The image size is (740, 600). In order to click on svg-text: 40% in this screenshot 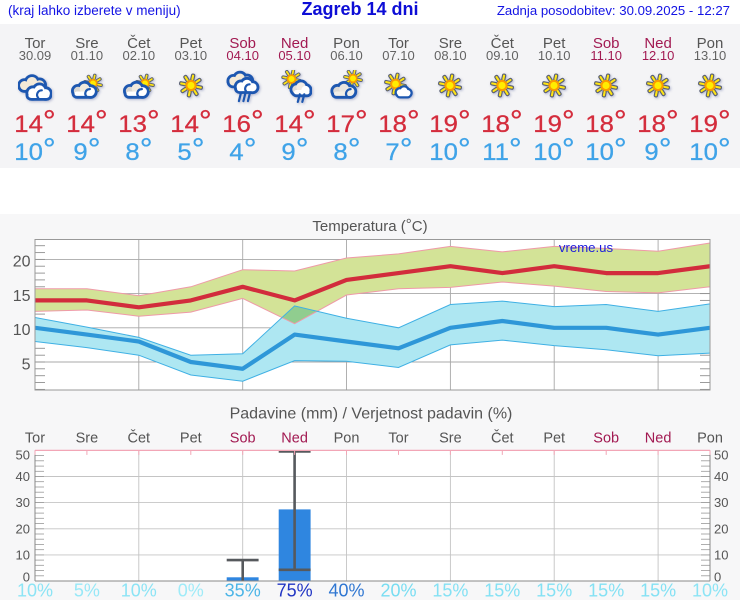, I will do `click(346, 590)`.